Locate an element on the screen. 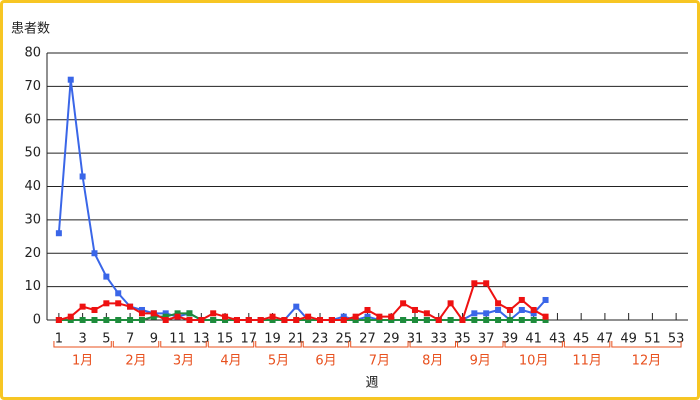  x-tick-label: 31 is located at coordinates (415, 339).